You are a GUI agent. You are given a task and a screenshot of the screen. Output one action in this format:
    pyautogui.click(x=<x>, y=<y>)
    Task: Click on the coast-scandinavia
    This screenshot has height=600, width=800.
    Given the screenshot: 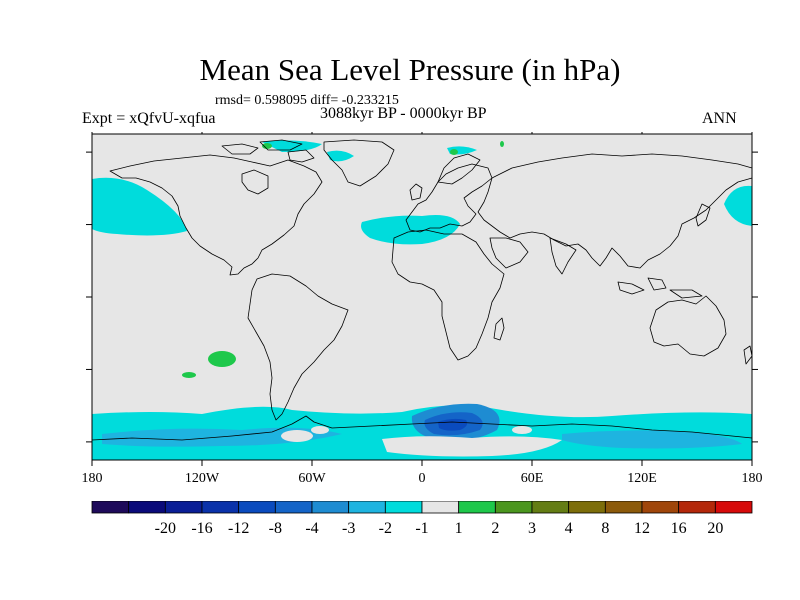 What is the action you would take?
    pyautogui.click(x=459, y=169)
    